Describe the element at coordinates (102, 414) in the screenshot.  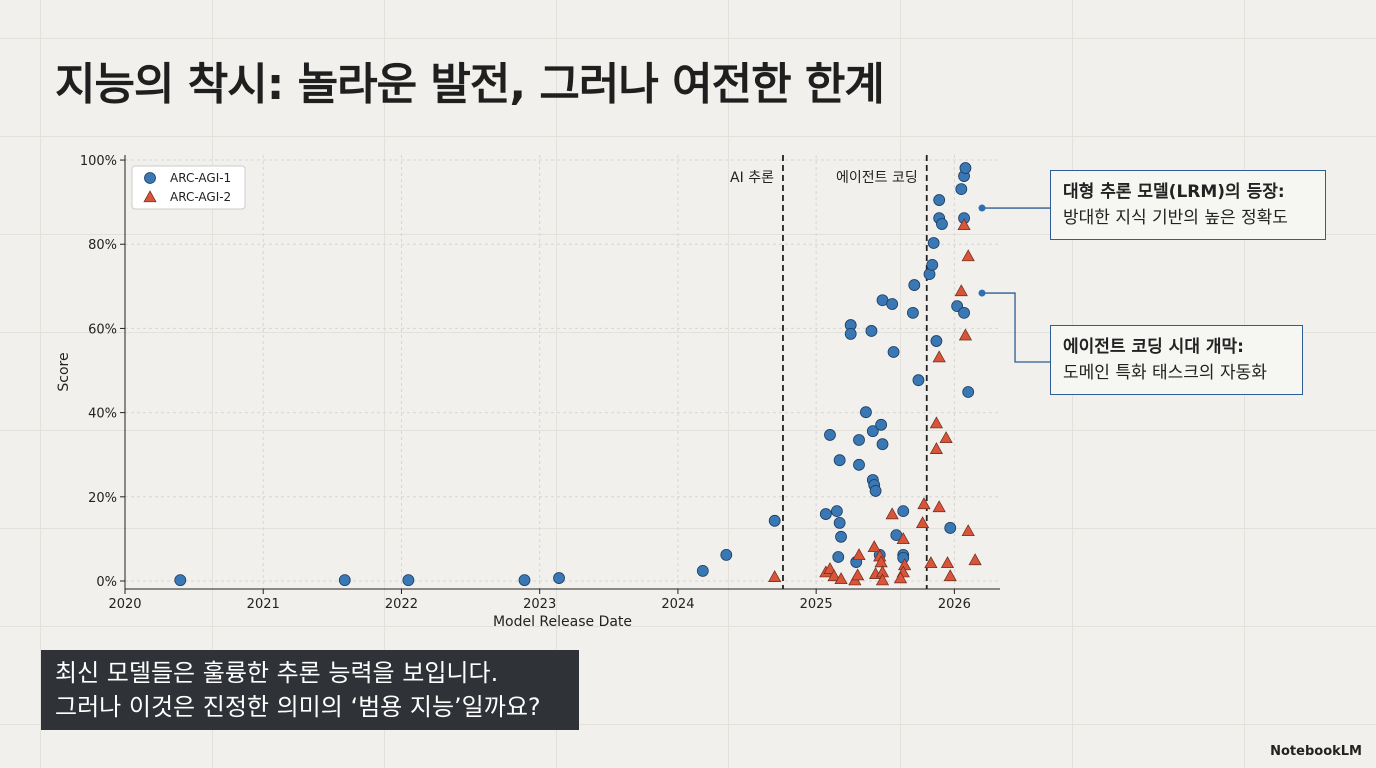
I see `y-tick-label: 40%` at that location.